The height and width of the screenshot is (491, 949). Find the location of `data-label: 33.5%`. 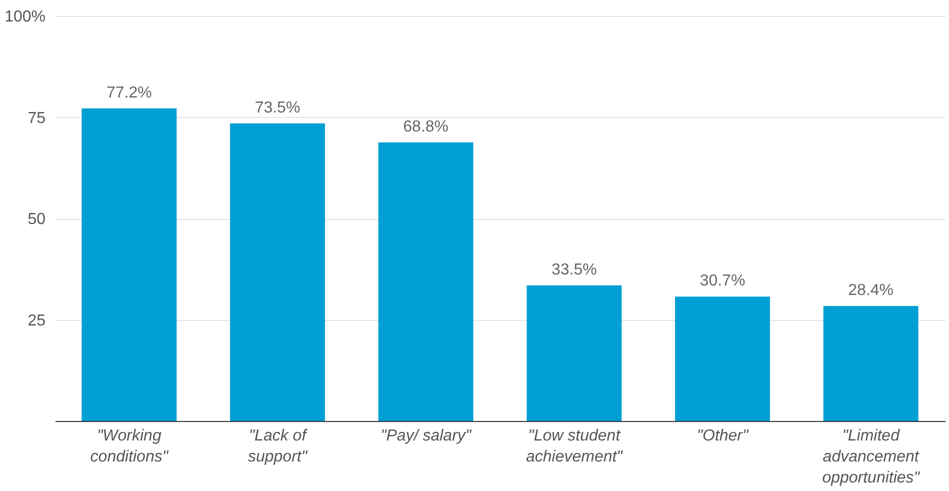

data-label: 33.5% is located at coordinates (574, 269).